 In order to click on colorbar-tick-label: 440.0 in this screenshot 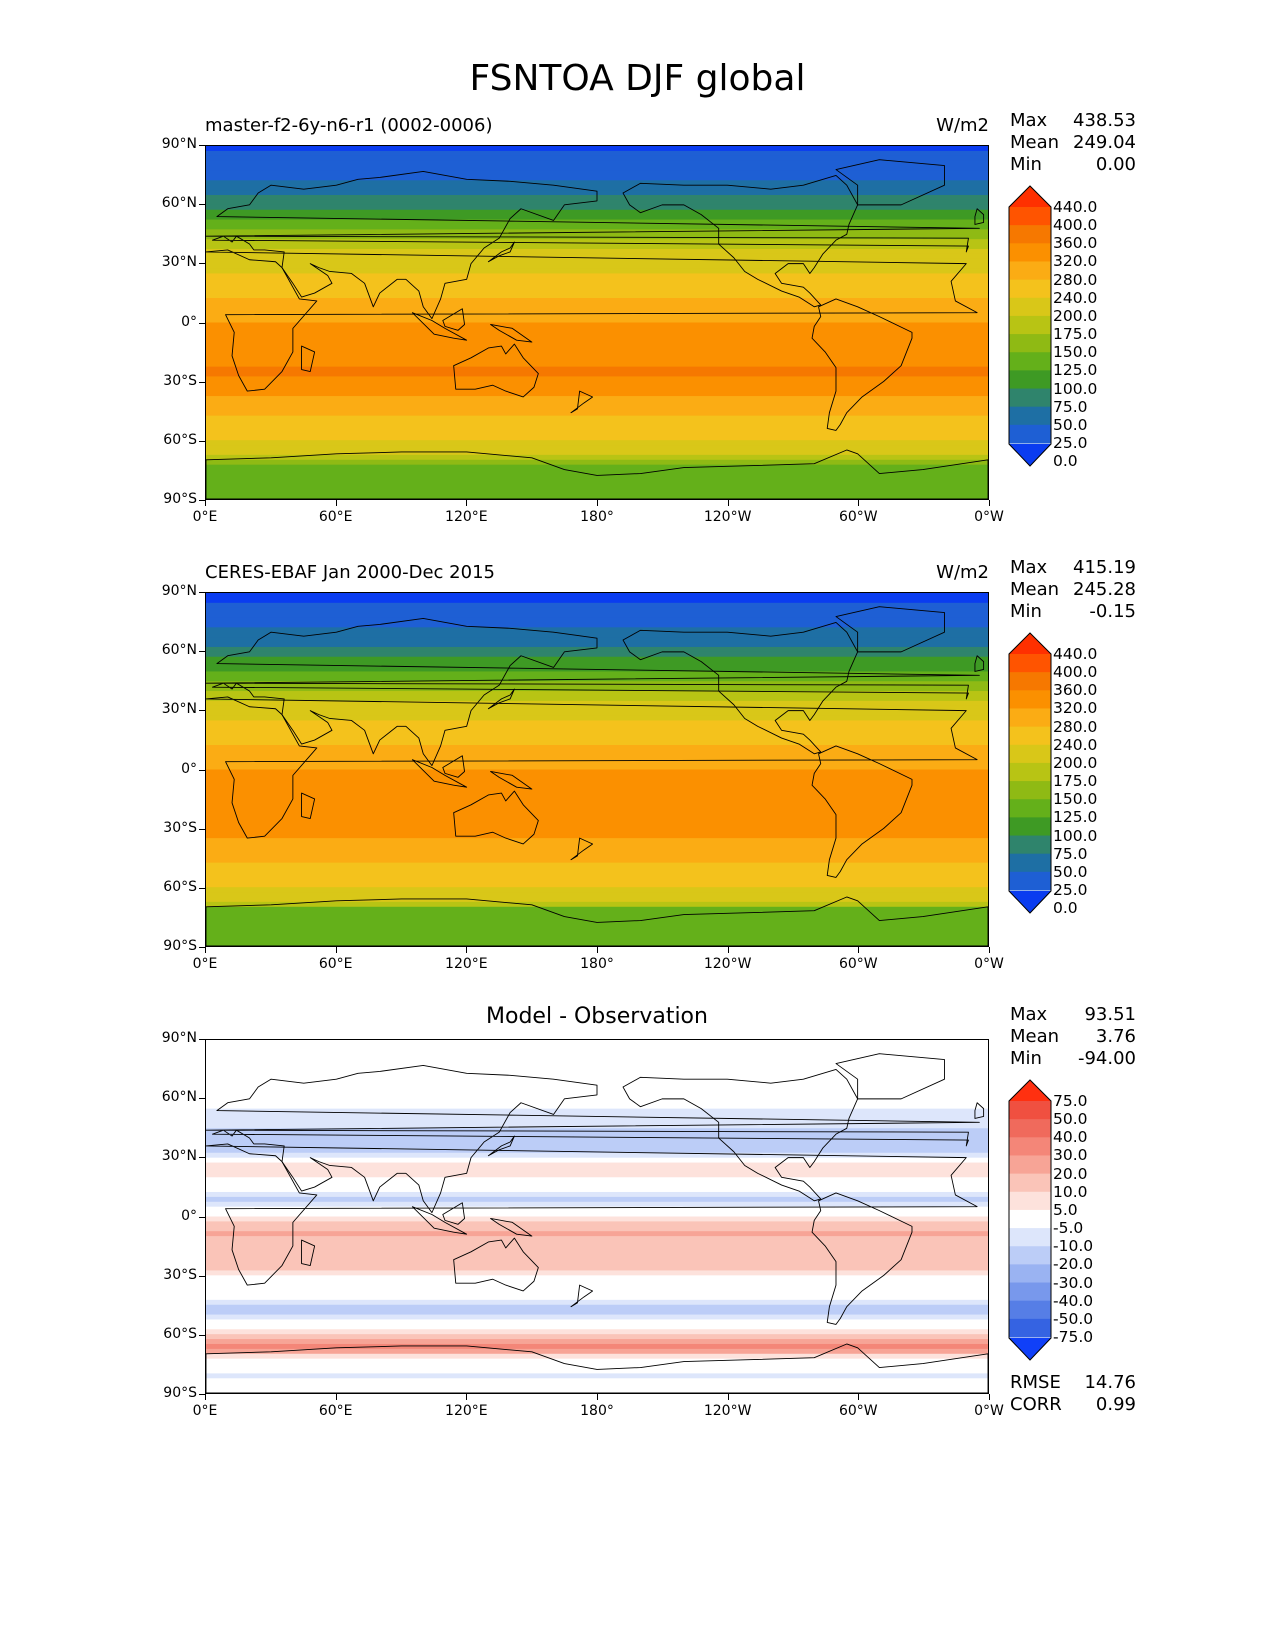, I will do `click(1075, 654)`.